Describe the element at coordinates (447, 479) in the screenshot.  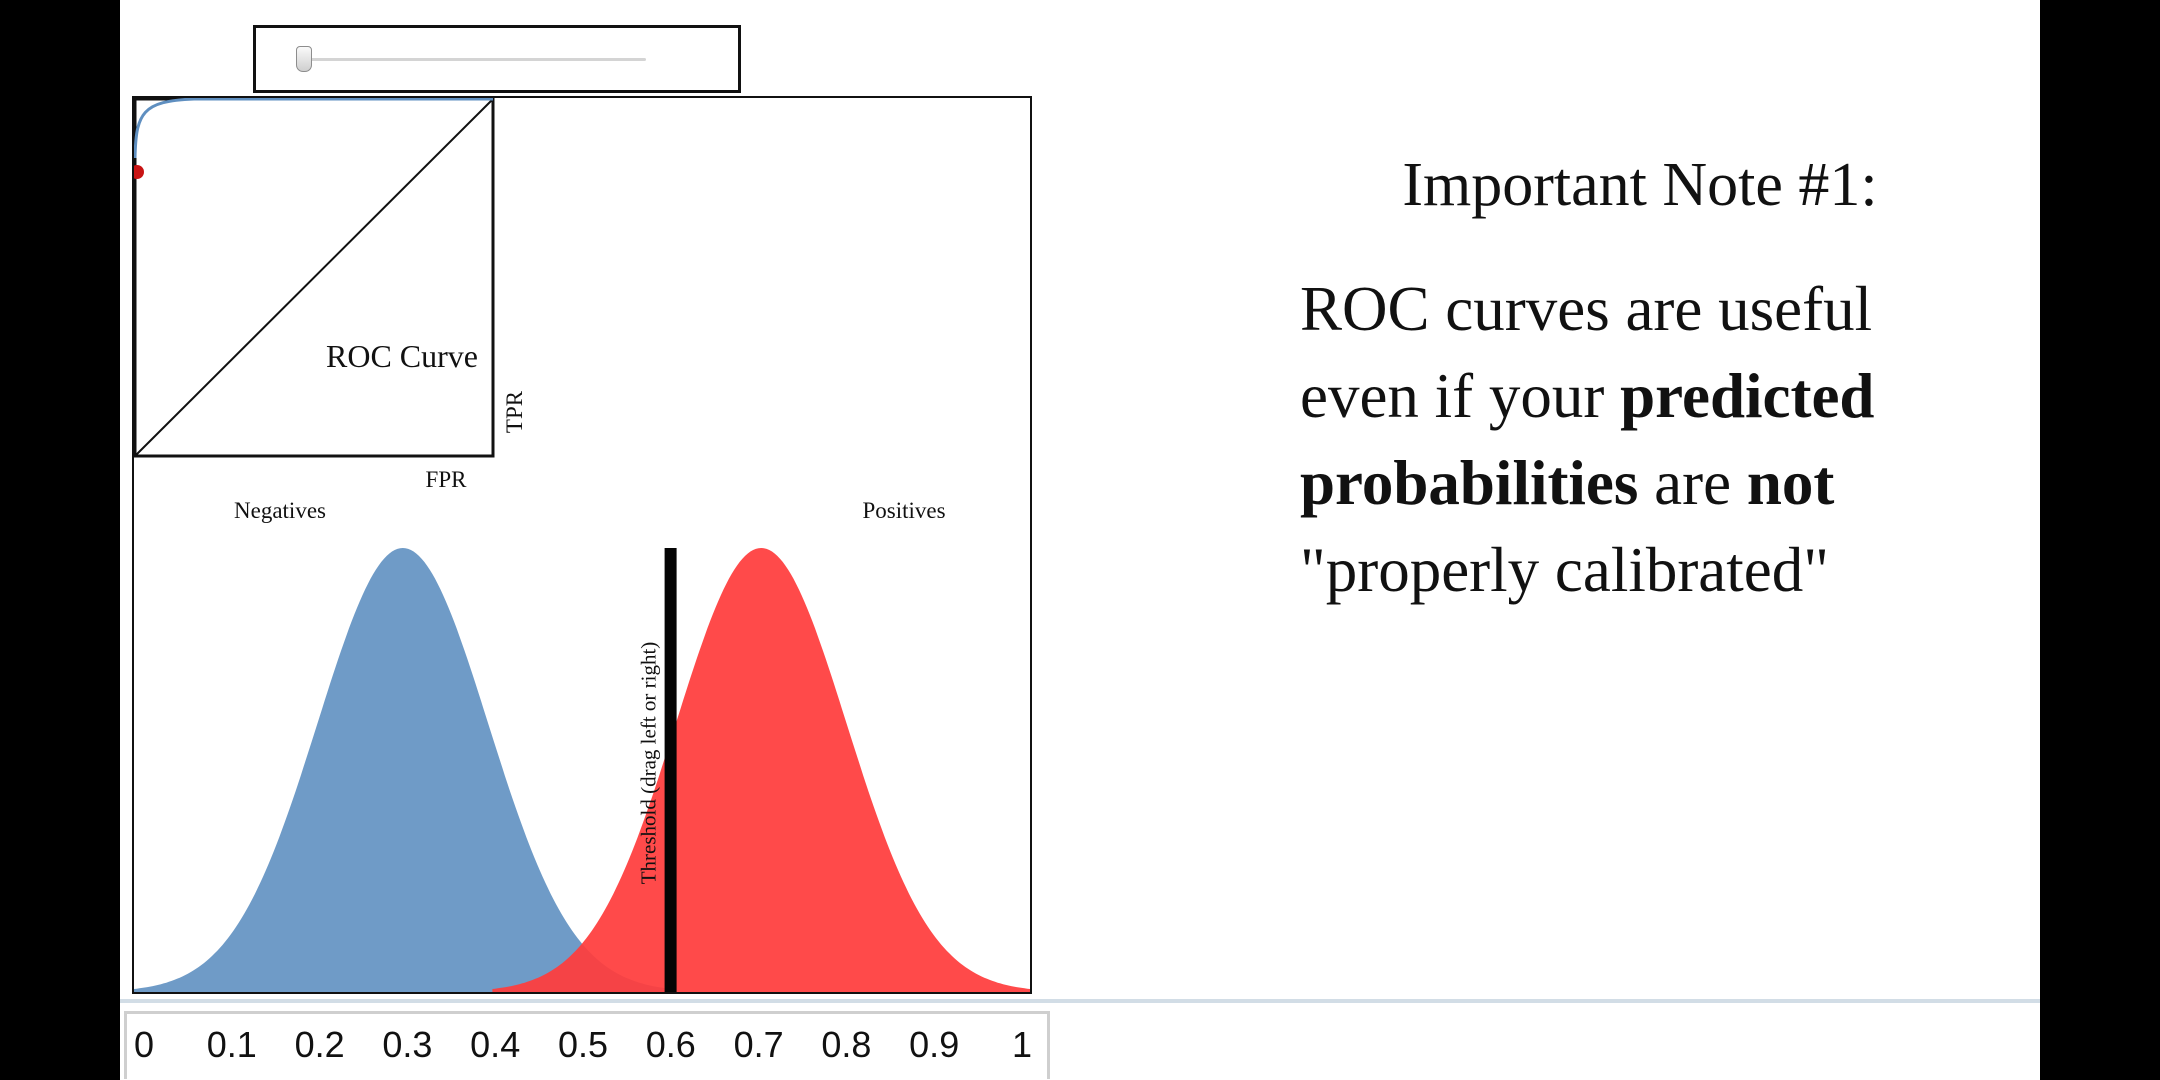
I see `roc-xlabel: FPR` at that location.